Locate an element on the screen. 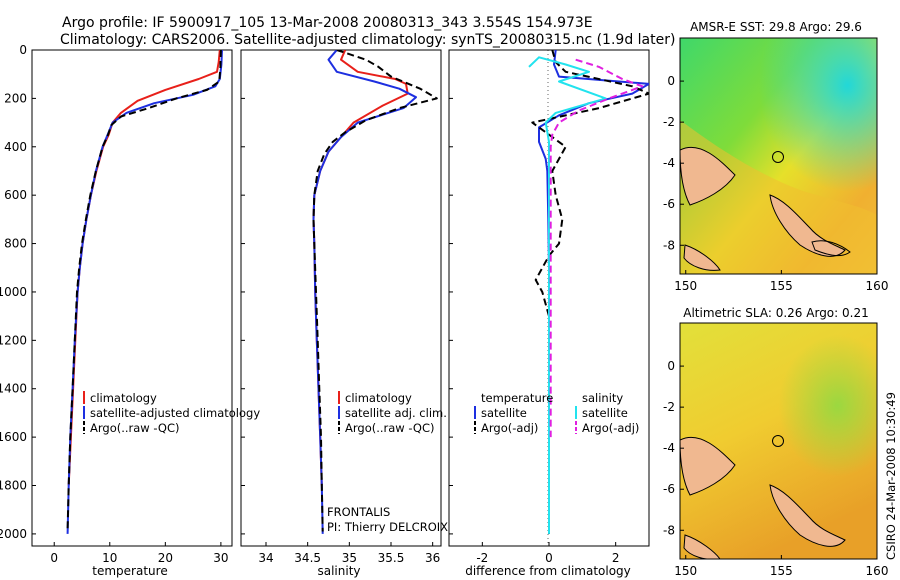 The image size is (900, 580). temperature-xlabel: temperature is located at coordinates (129, 571).